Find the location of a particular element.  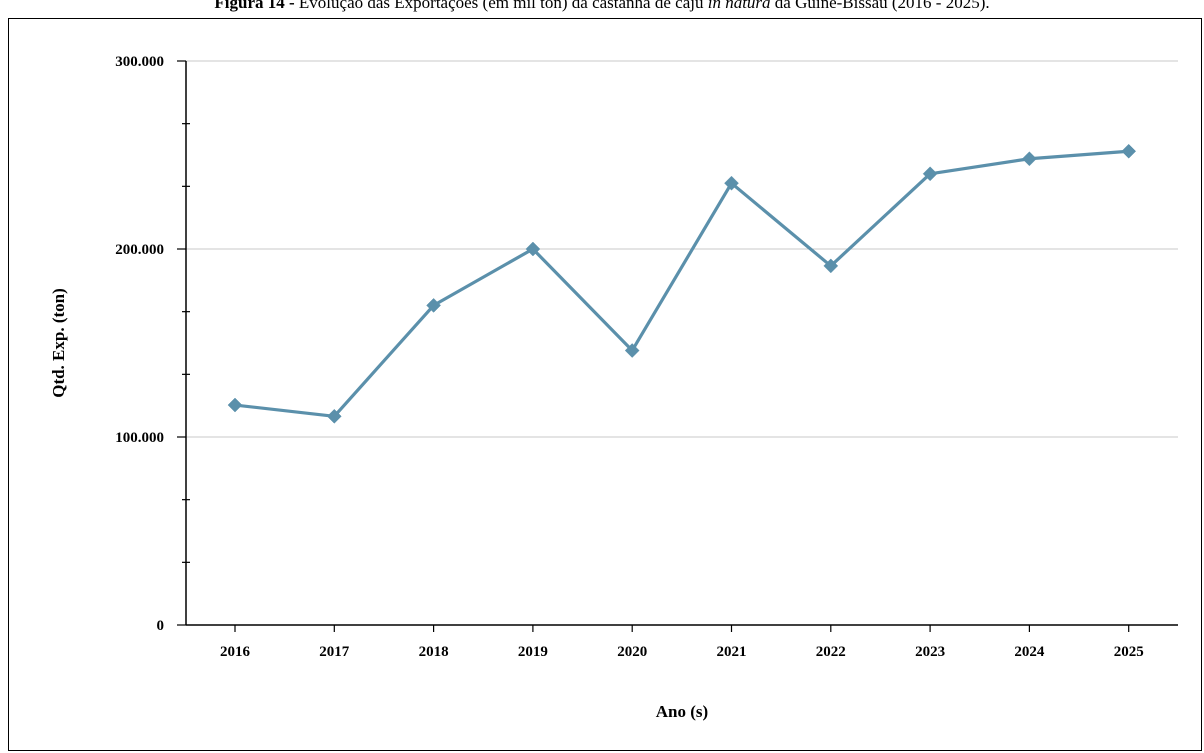

data-point-2025 is located at coordinates (1129, 151).